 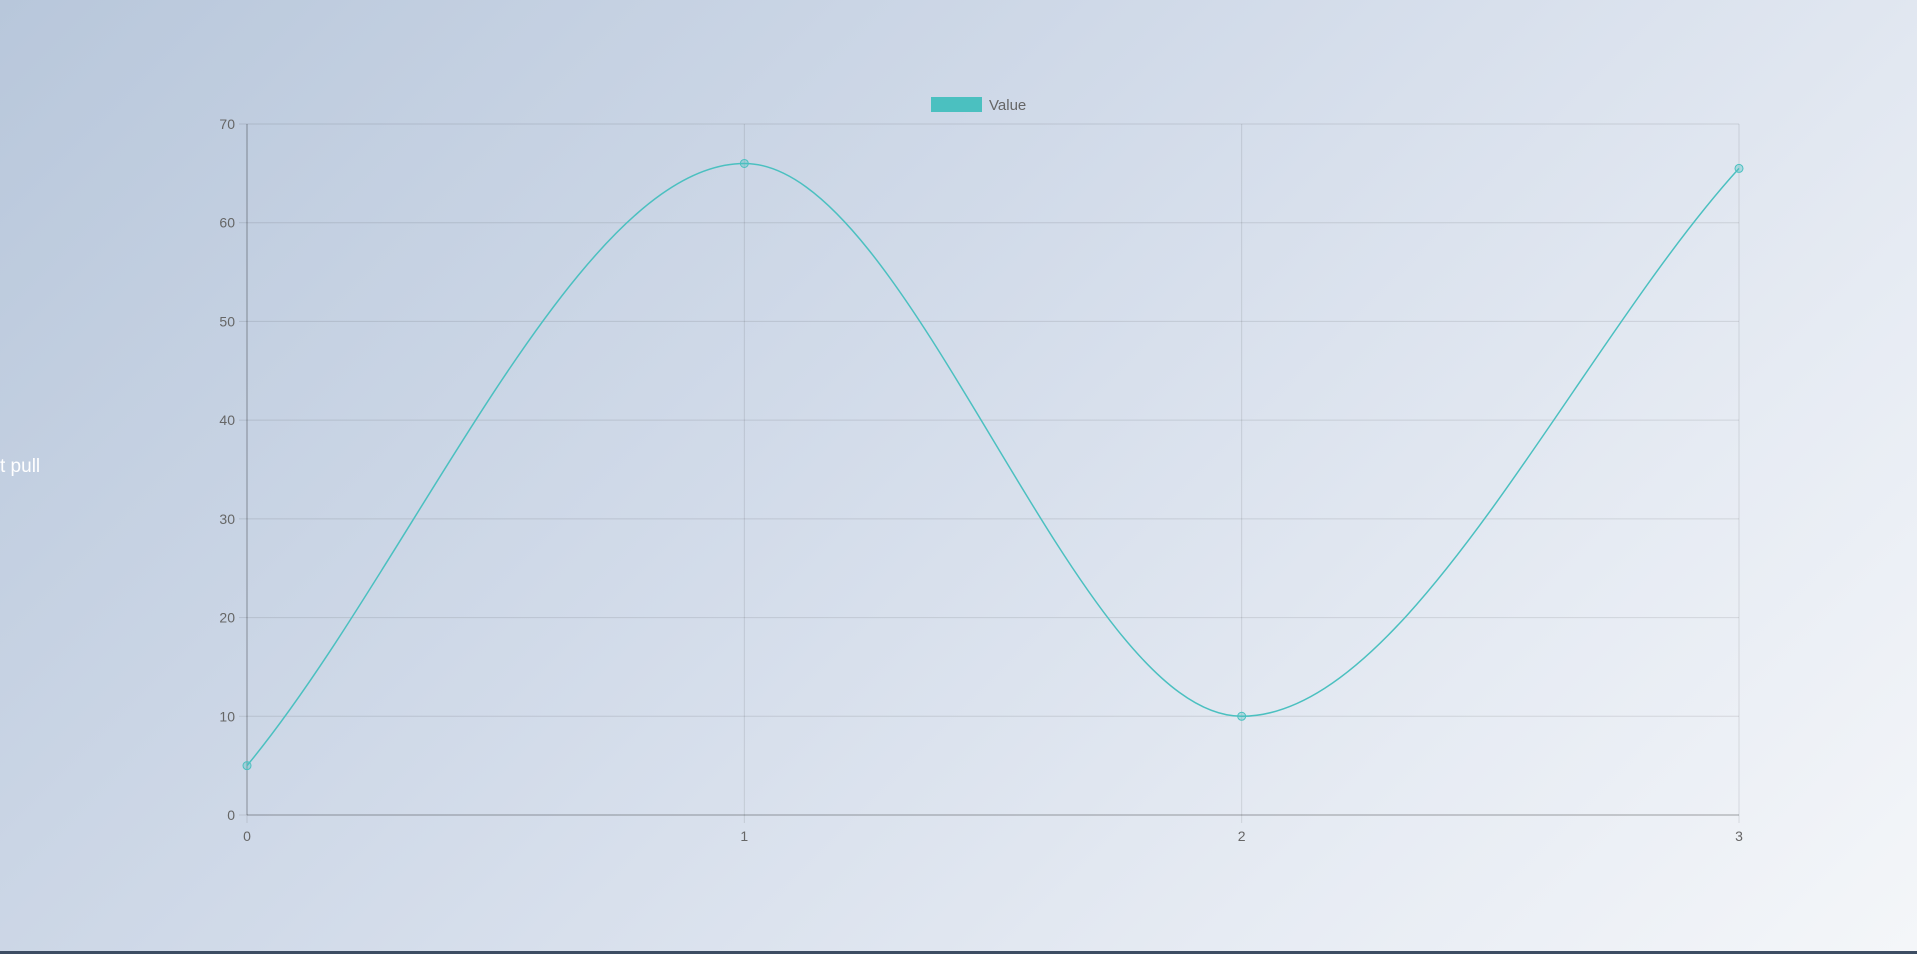 I want to click on partial-side-text: t pull, so click(x=20, y=466).